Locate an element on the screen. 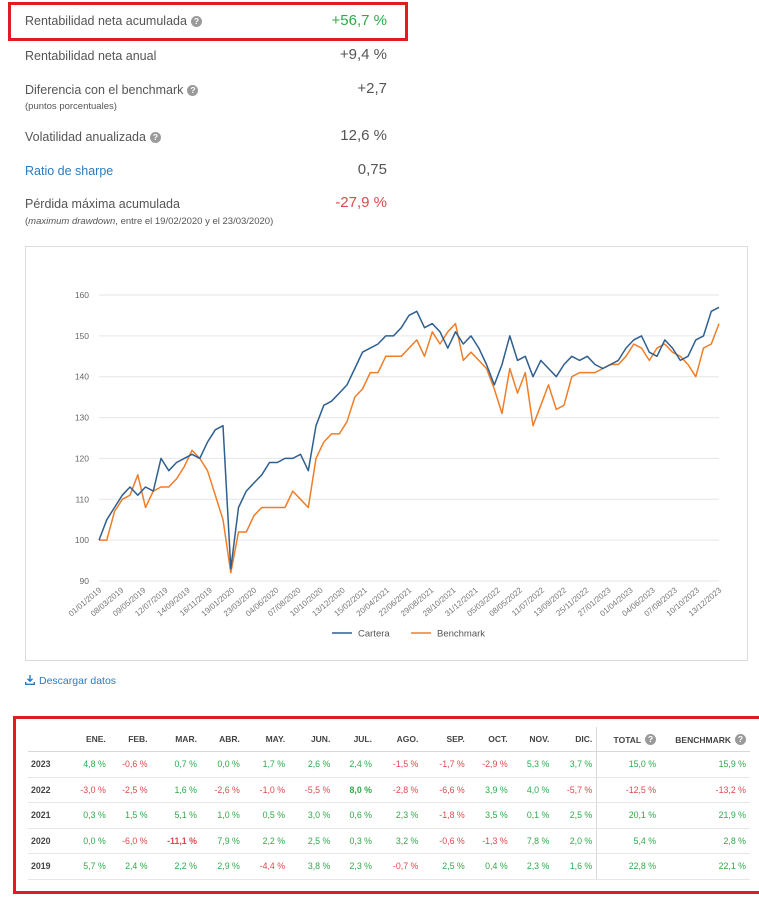 The width and height of the screenshot is (759, 897). return-cell: 3,5 % is located at coordinates (490, 815).